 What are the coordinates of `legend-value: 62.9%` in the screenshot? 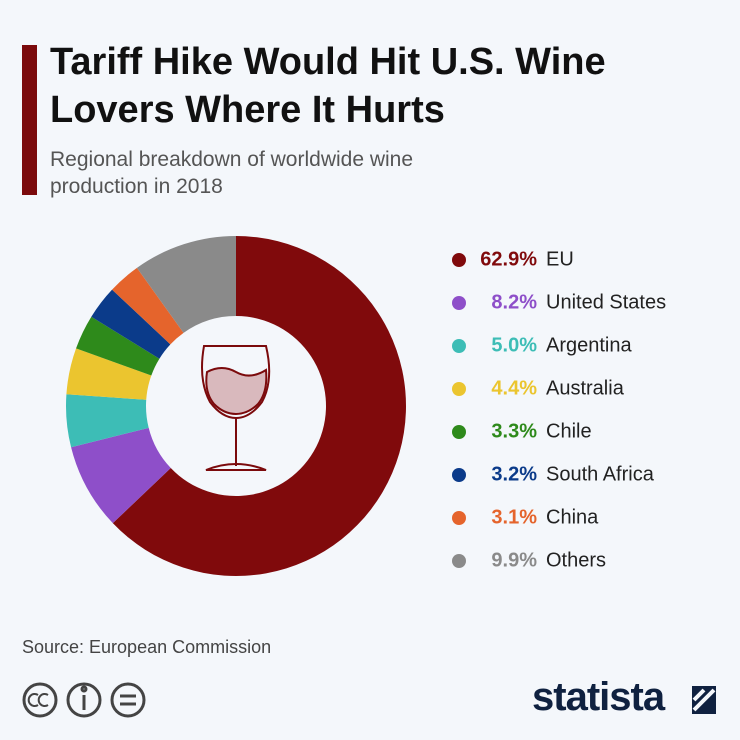 It's located at (508, 259).